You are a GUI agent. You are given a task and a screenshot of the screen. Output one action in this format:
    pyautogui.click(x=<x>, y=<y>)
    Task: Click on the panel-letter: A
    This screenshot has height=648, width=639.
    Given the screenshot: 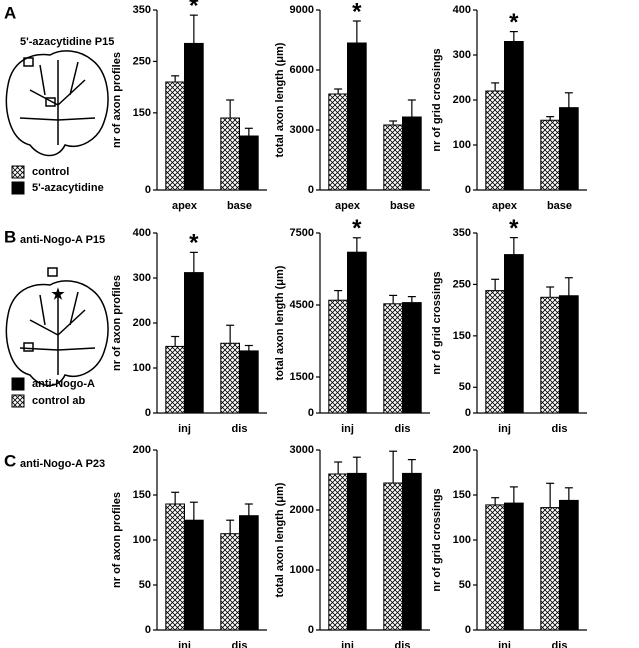 What is the action you would take?
    pyautogui.click(x=10, y=12)
    